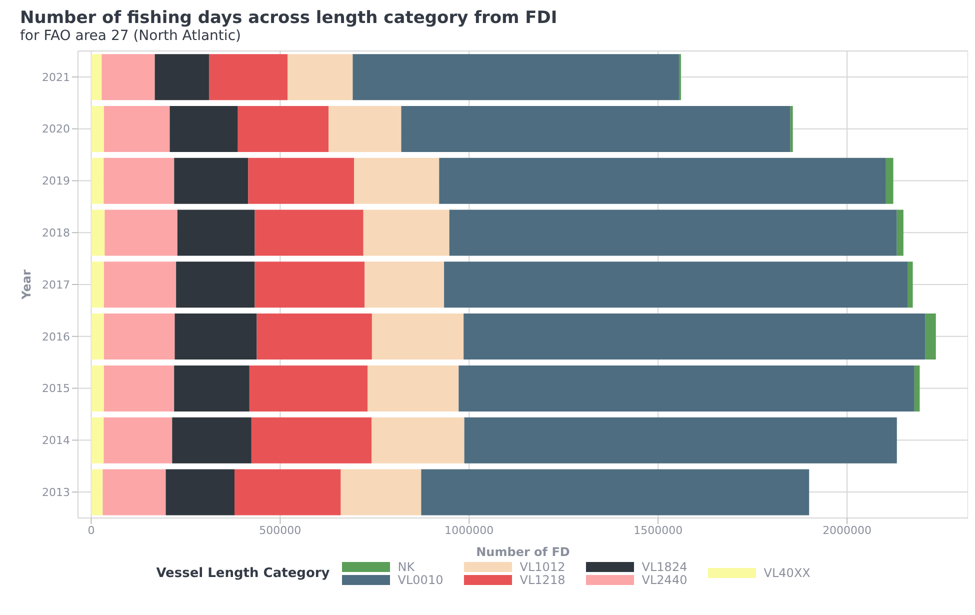 The height and width of the screenshot is (615, 975). Describe the element at coordinates (788, 573) in the screenshot. I see `legend-label: VL40XX` at that location.